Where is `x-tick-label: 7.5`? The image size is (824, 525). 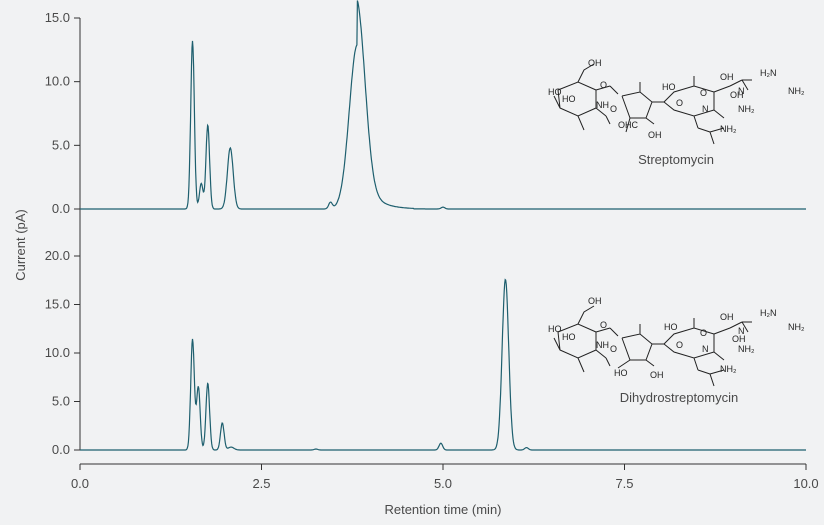 x-tick-label: 7.5 is located at coordinates (624, 483).